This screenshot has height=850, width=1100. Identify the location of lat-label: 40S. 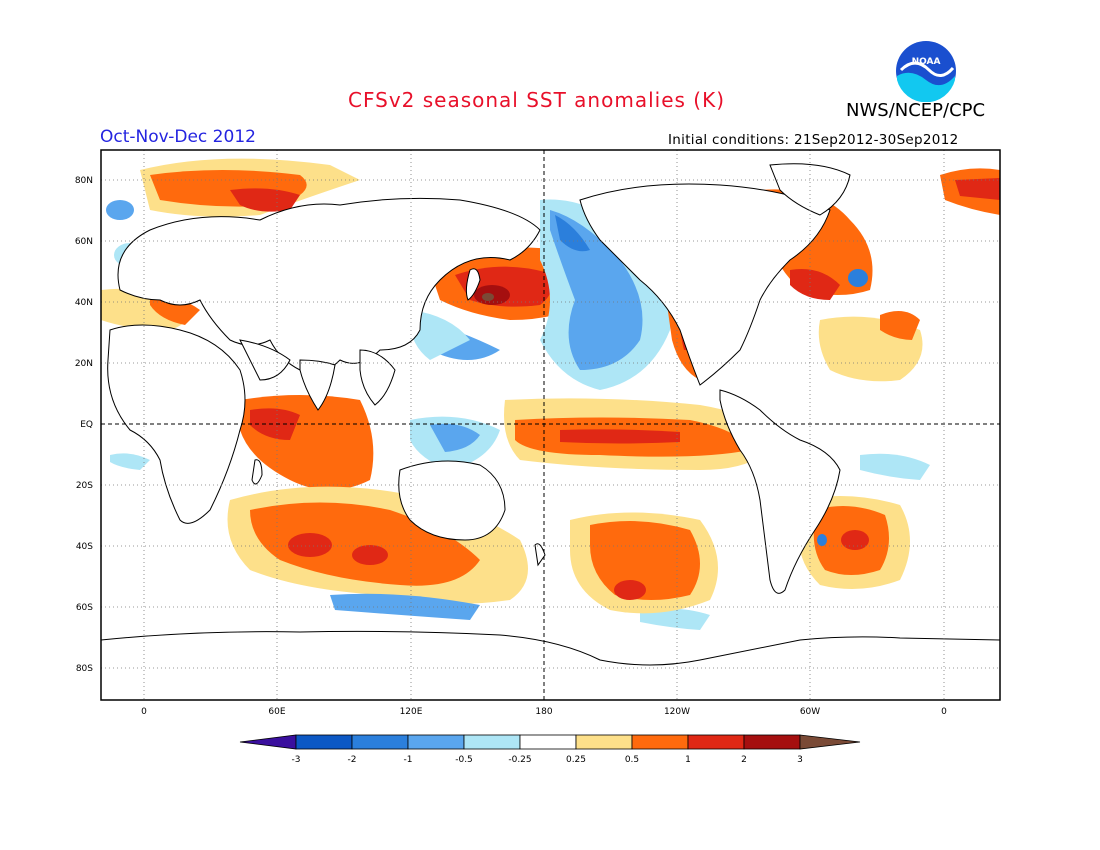
(84, 547).